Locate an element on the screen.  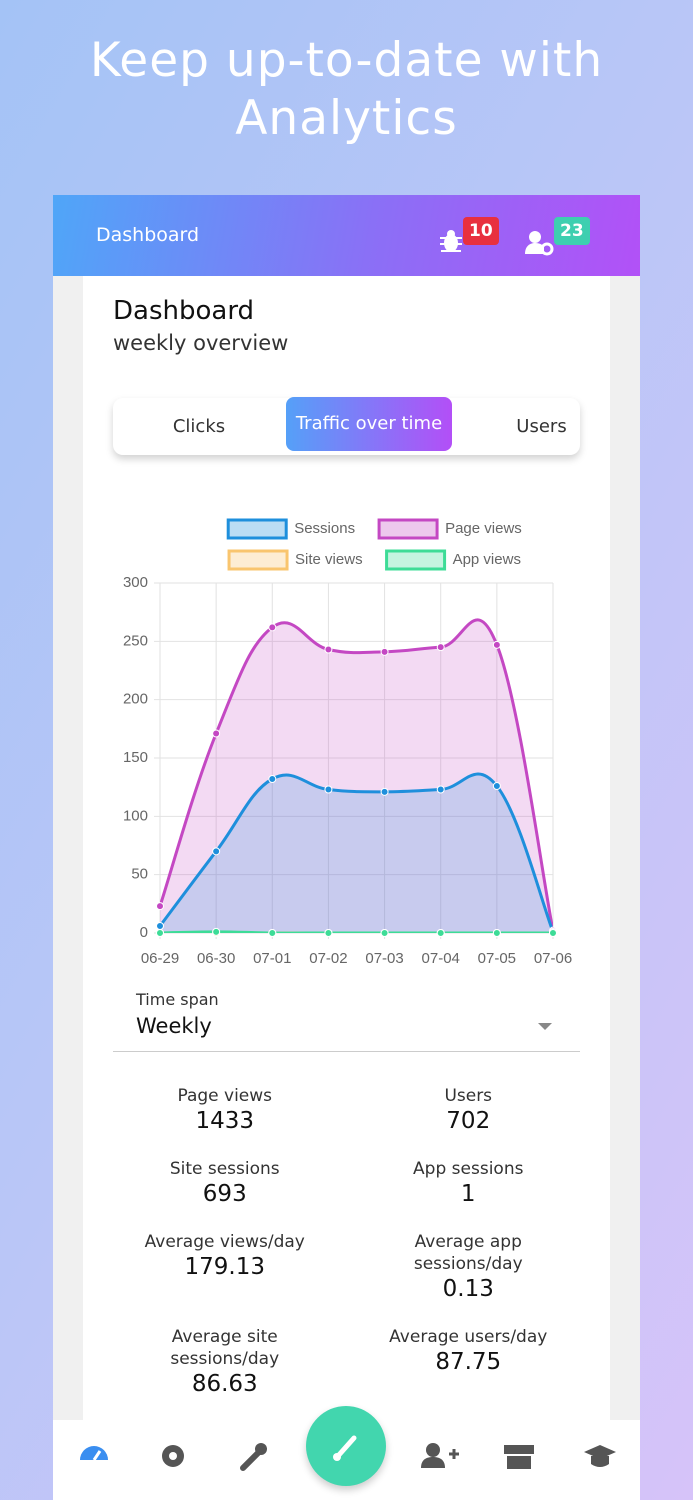
legend-item: Page views is located at coordinates (449, 529).